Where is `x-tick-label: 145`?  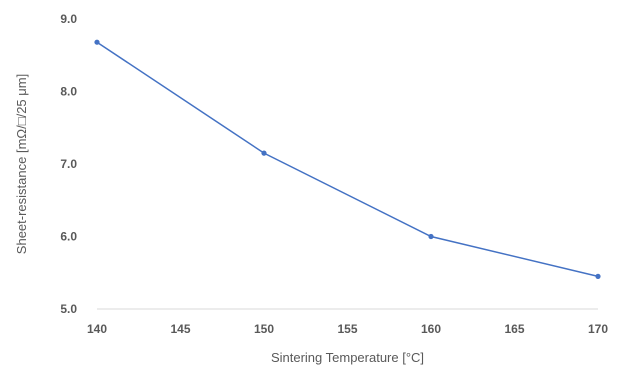 x-tick-label: 145 is located at coordinates (180, 329).